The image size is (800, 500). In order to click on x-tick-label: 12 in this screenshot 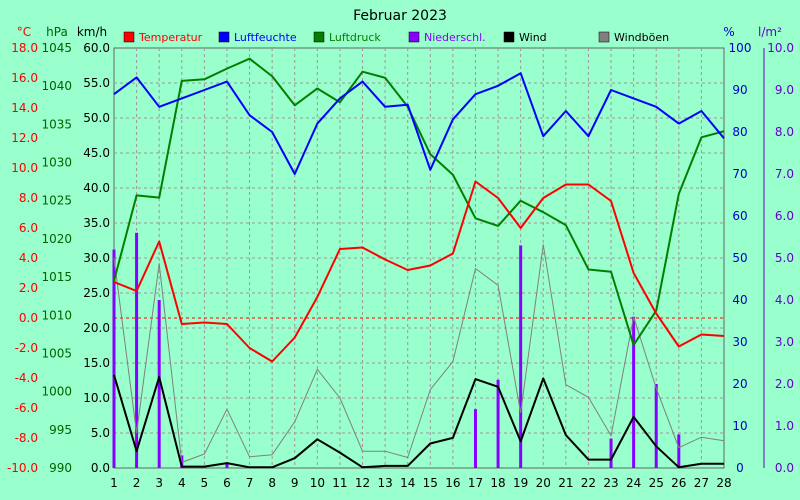, I will do `click(362, 483)`.